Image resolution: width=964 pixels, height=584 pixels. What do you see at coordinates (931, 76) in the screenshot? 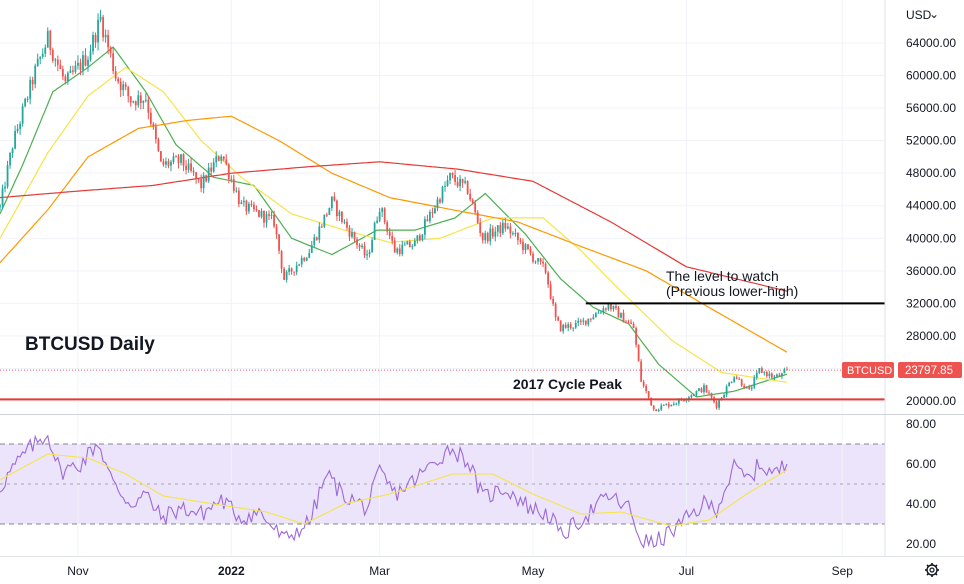
I see `price-tick-label: 60000.00` at bounding box center [931, 76].